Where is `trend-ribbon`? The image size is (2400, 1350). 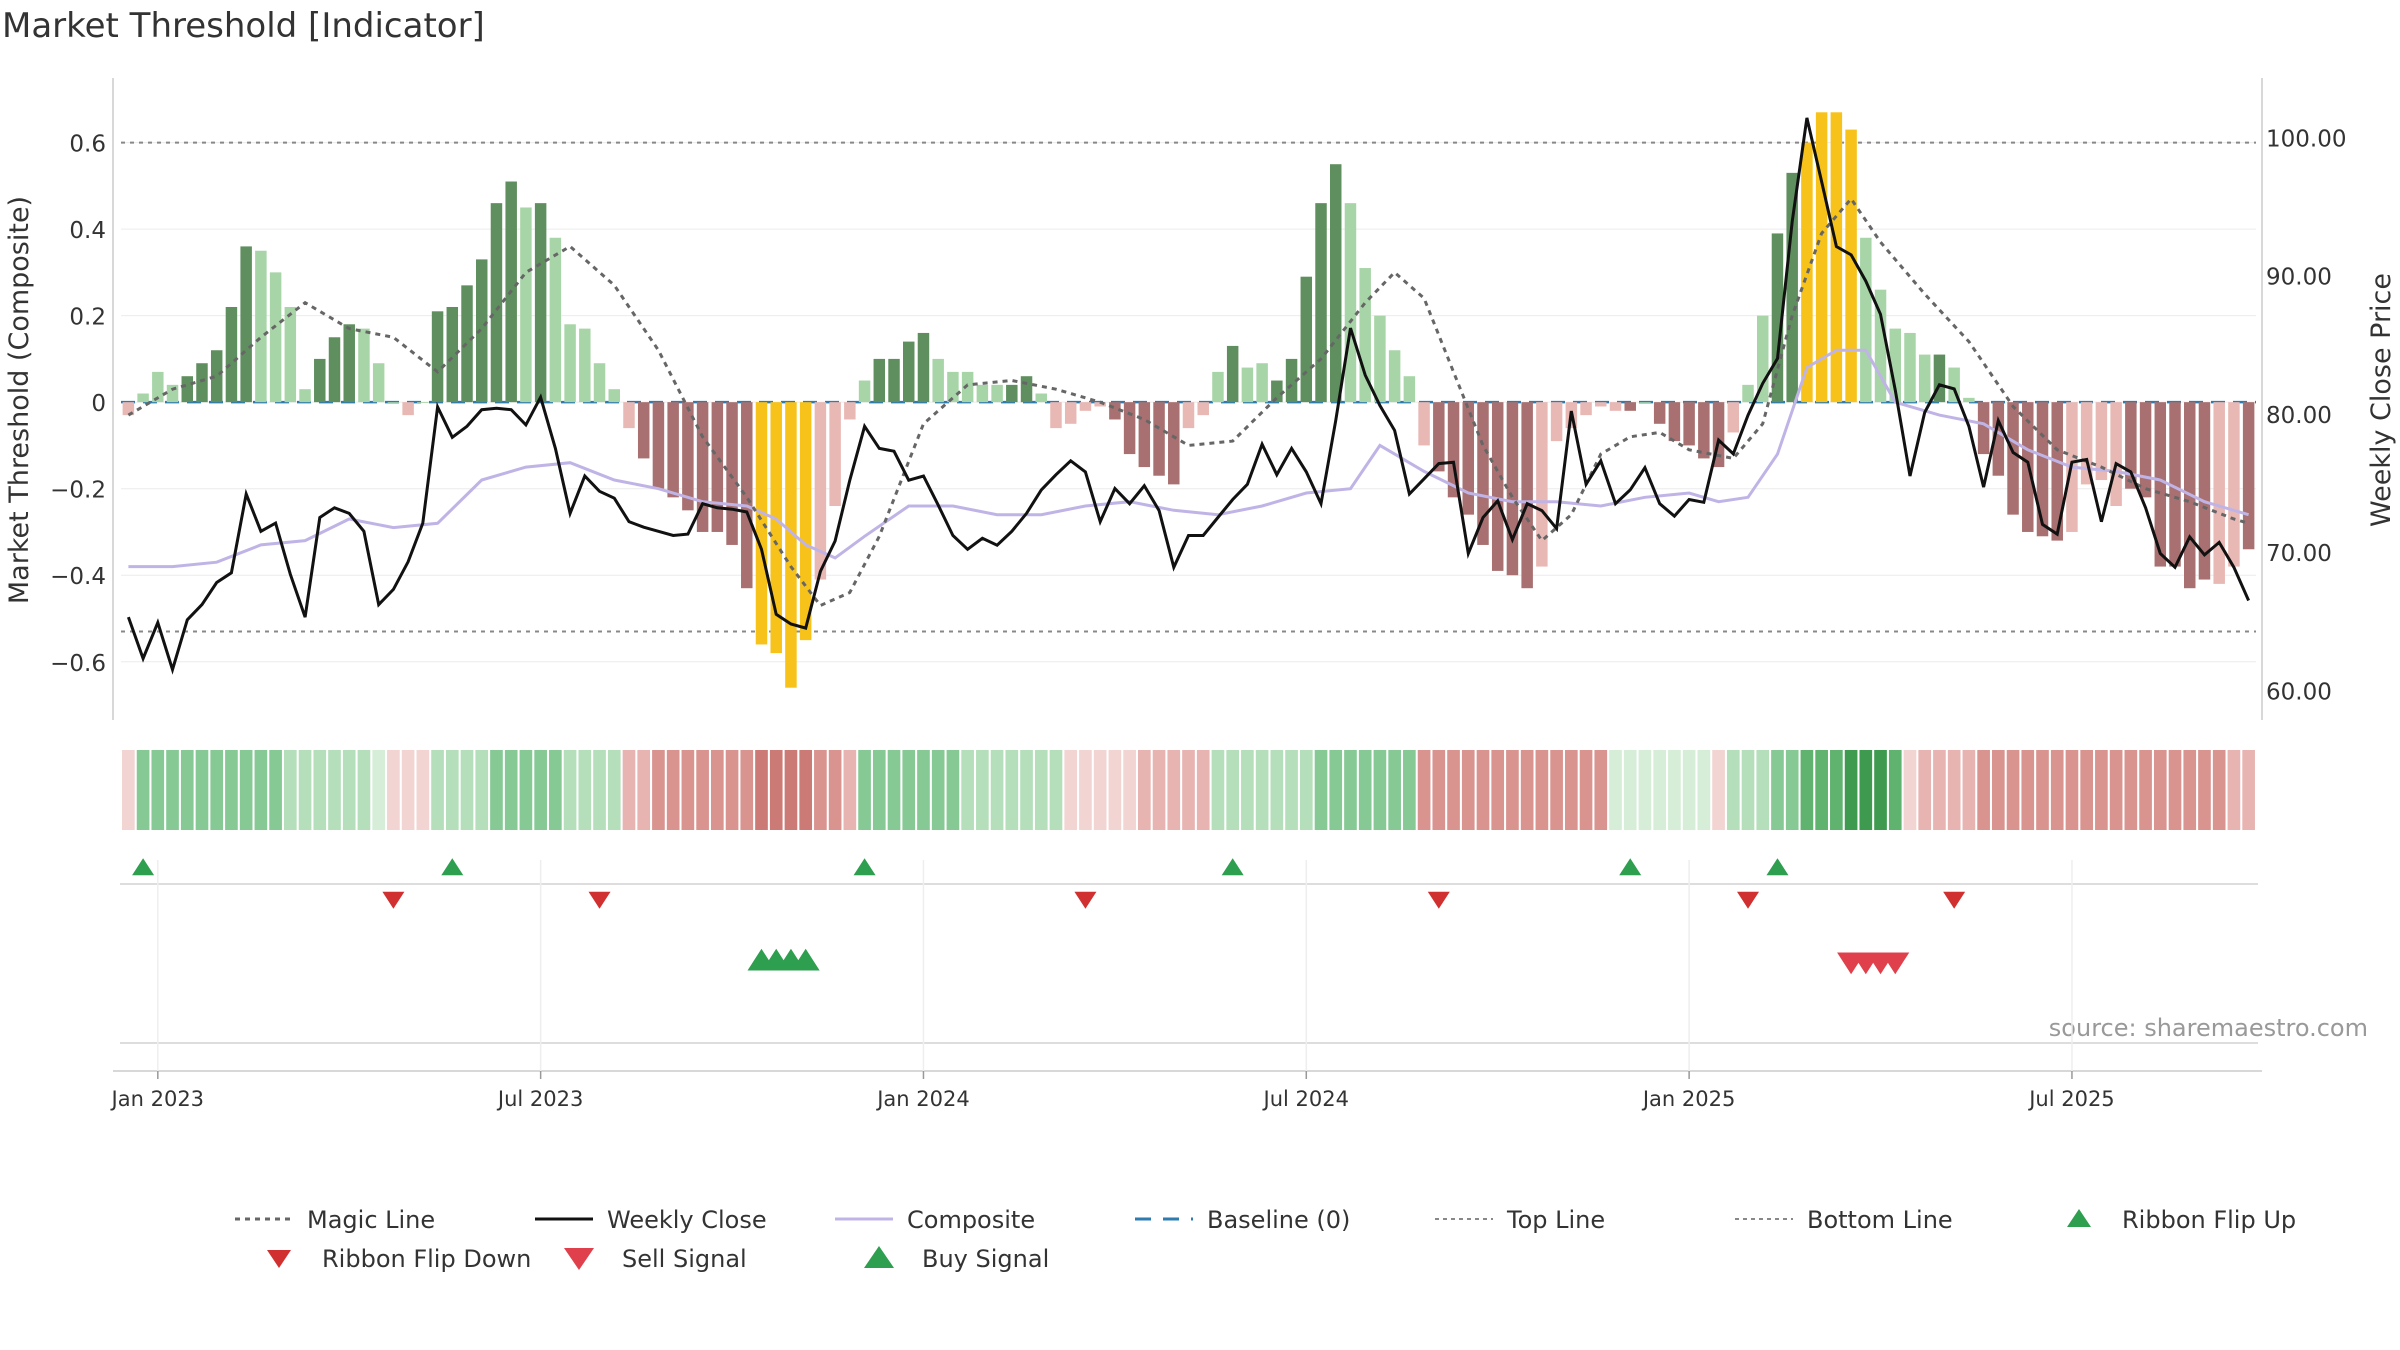
trend-ribbon is located at coordinates (1188, 790).